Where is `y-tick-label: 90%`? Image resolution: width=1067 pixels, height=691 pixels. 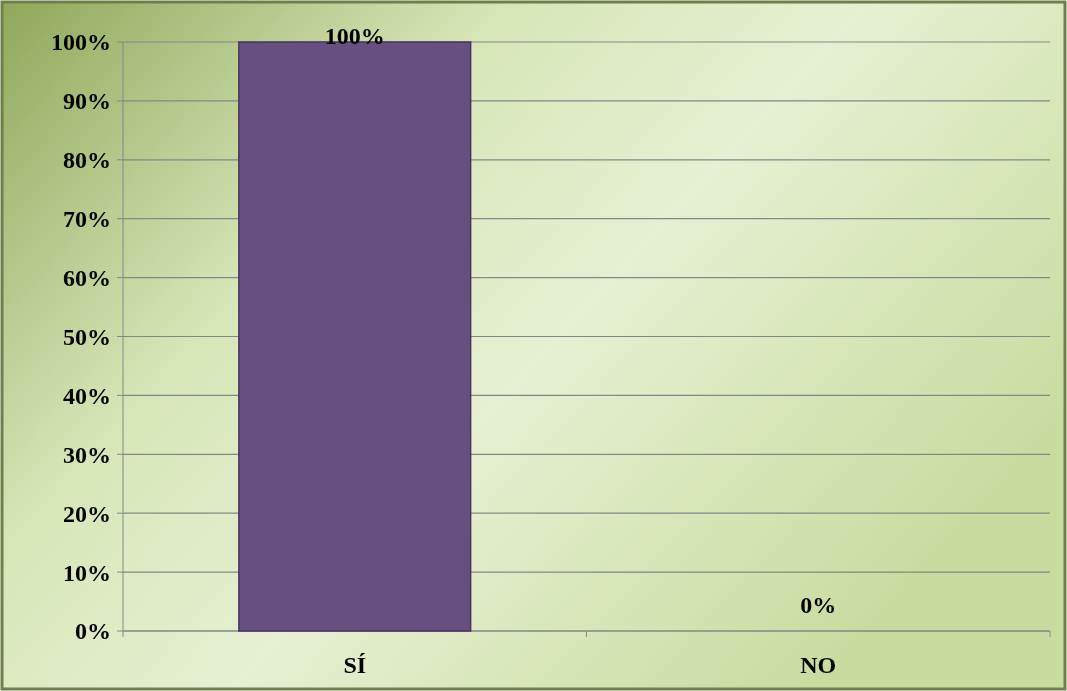 y-tick-label: 90% is located at coordinates (87, 101).